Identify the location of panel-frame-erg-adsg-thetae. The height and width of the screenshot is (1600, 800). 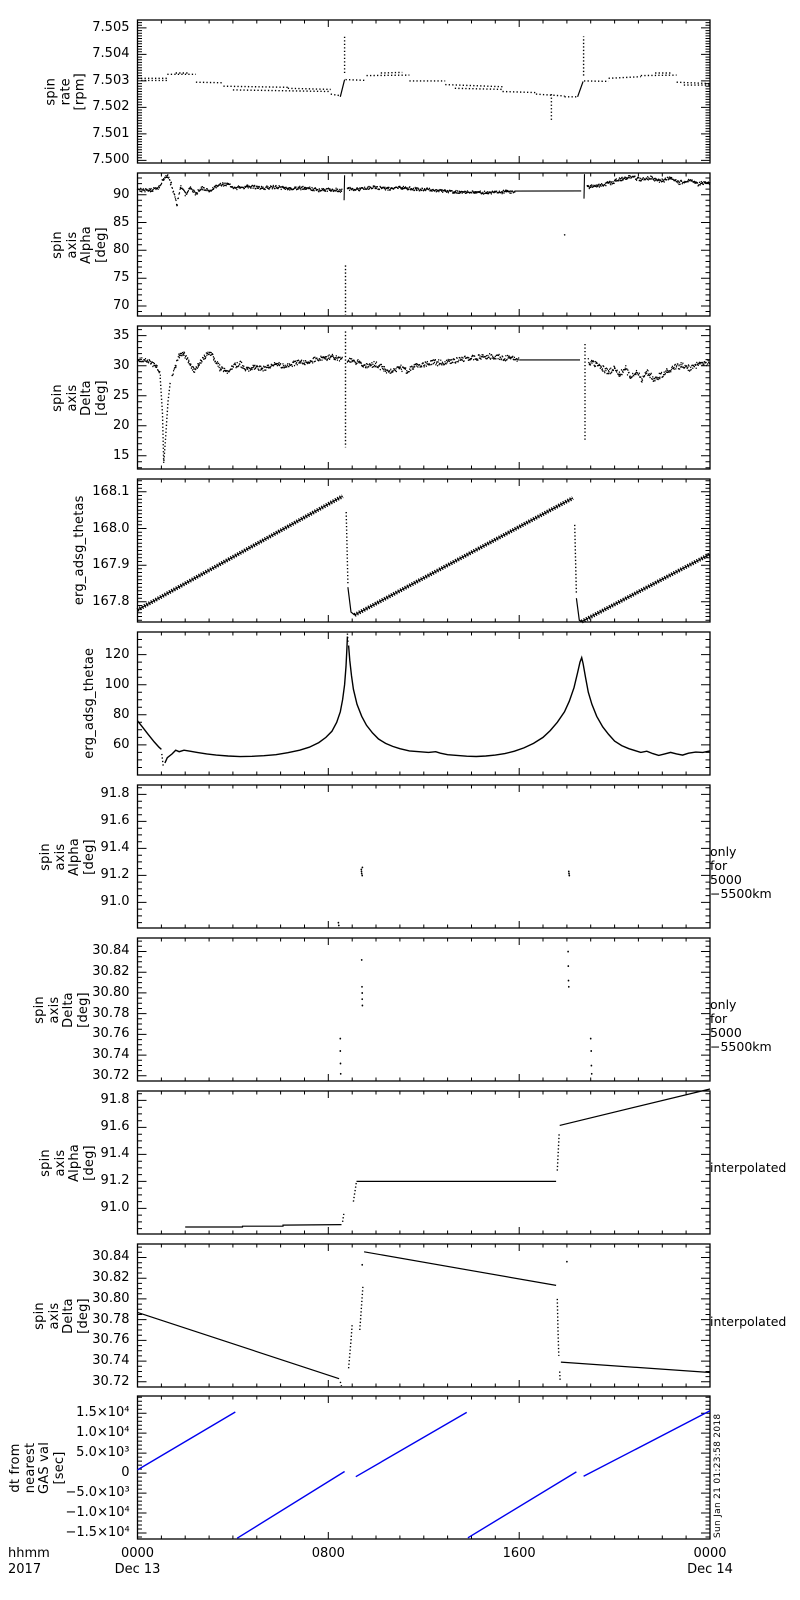
(423, 703).